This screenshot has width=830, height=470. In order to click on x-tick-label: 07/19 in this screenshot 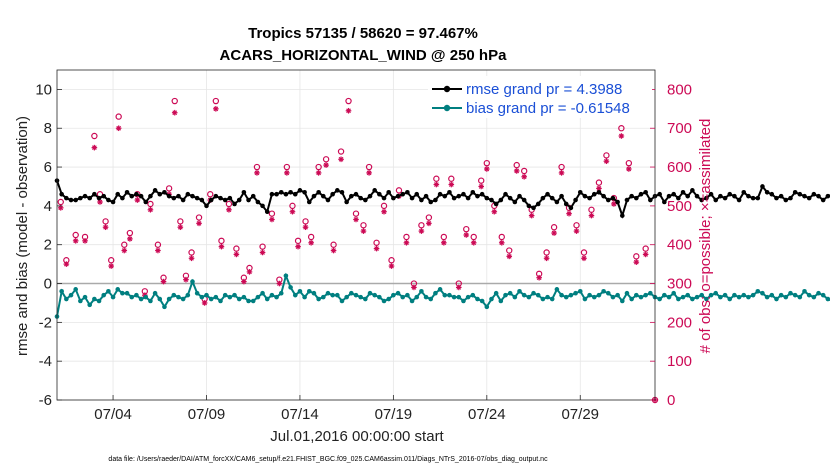, I will do `click(394, 414)`.